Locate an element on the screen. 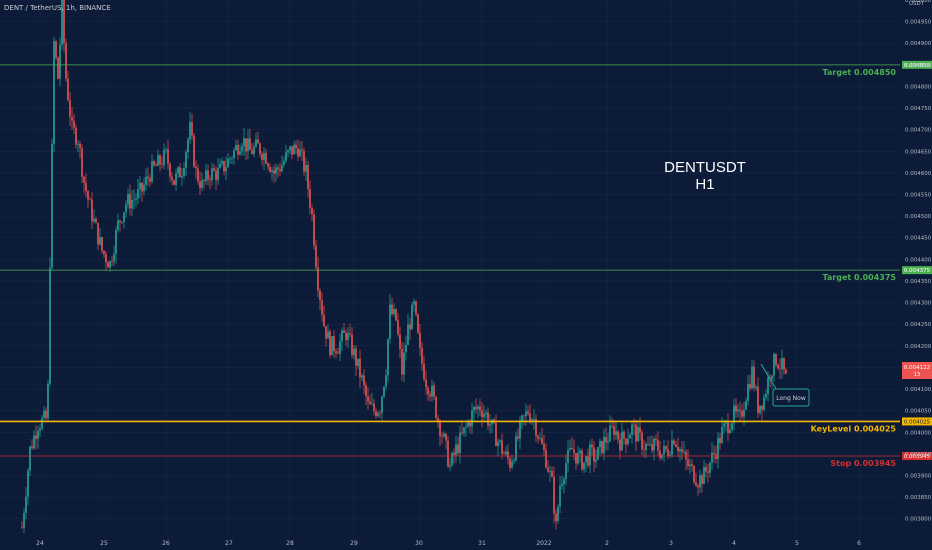 This screenshot has height=550, width=932. time-axis: 24 25 26 27 28 29 30 31 2022 2 3 4 5 6 is located at coordinates (448, 543).